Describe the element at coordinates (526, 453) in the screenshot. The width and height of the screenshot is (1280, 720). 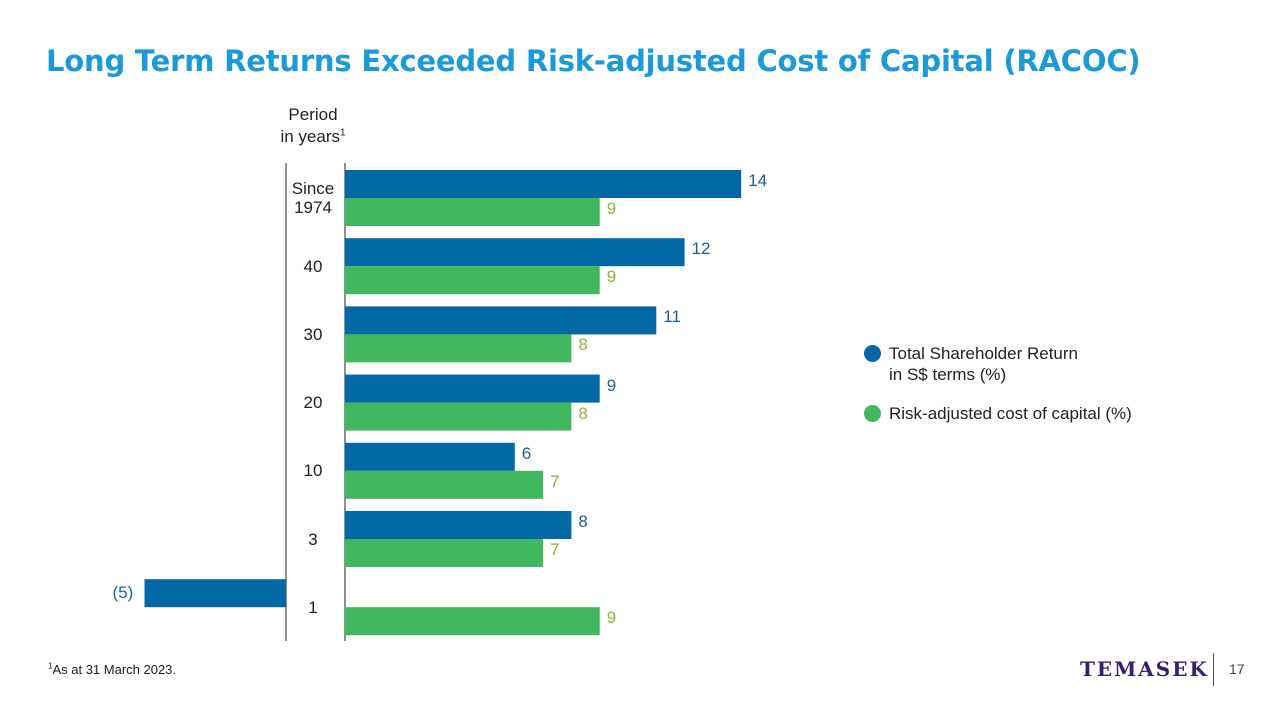
I see `value-label-tsr: 6` at that location.